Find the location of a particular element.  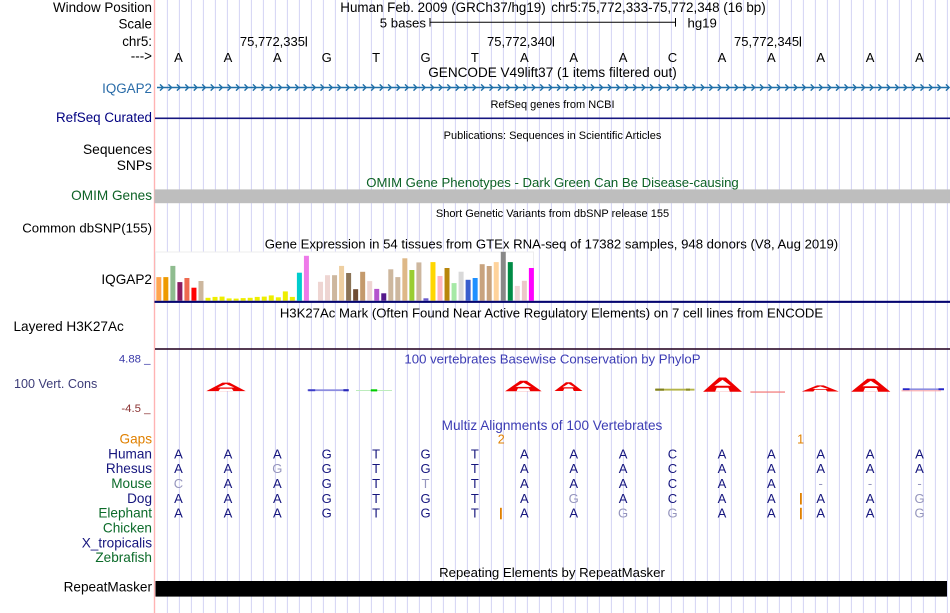

svg-text: Window Position is located at coordinates (102, 7).